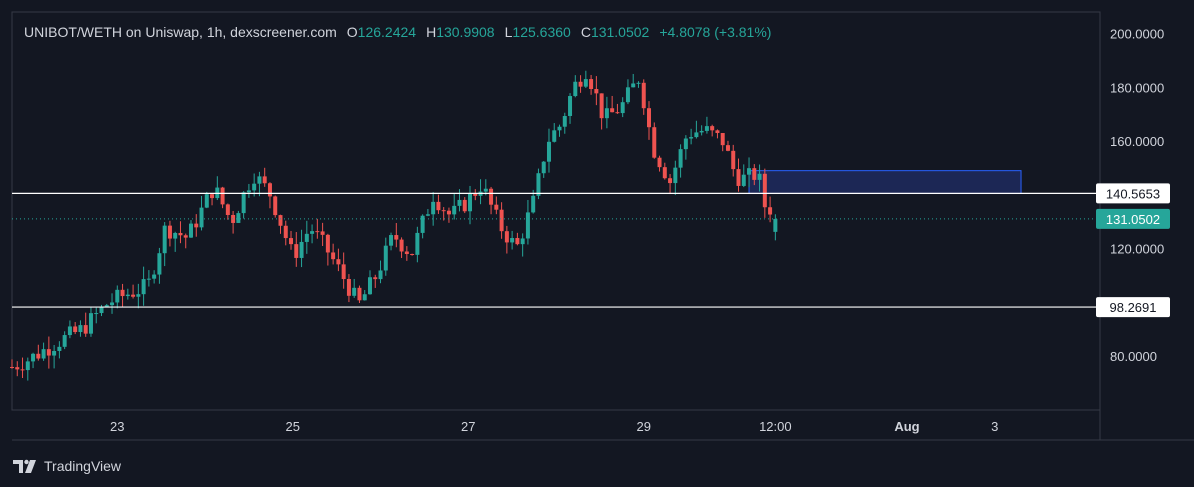 The height and width of the screenshot is (487, 1194). What do you see at coordinates (293, 426) in the screenshot?
I see `x-tick-label: 25` at bounding box center [293, 426].